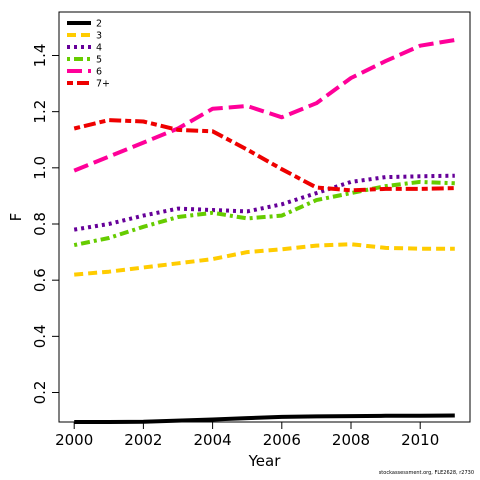  What do you see at coordinates (99, 36) in the screenshot?
I see `legend-label: 3` at bounding box center [99, 36].